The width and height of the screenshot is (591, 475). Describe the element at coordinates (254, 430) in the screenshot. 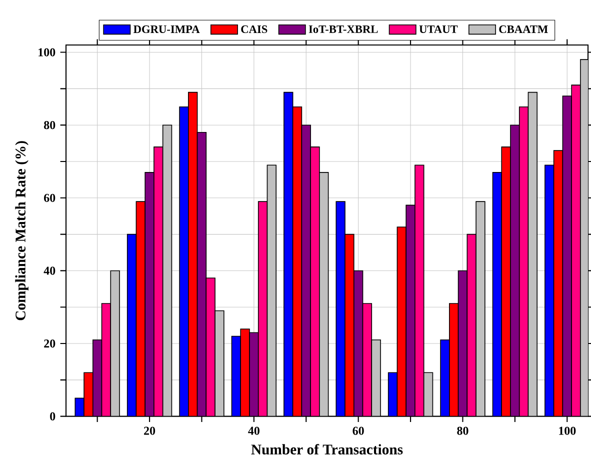

I see `x-tick-label: 40` at that location.